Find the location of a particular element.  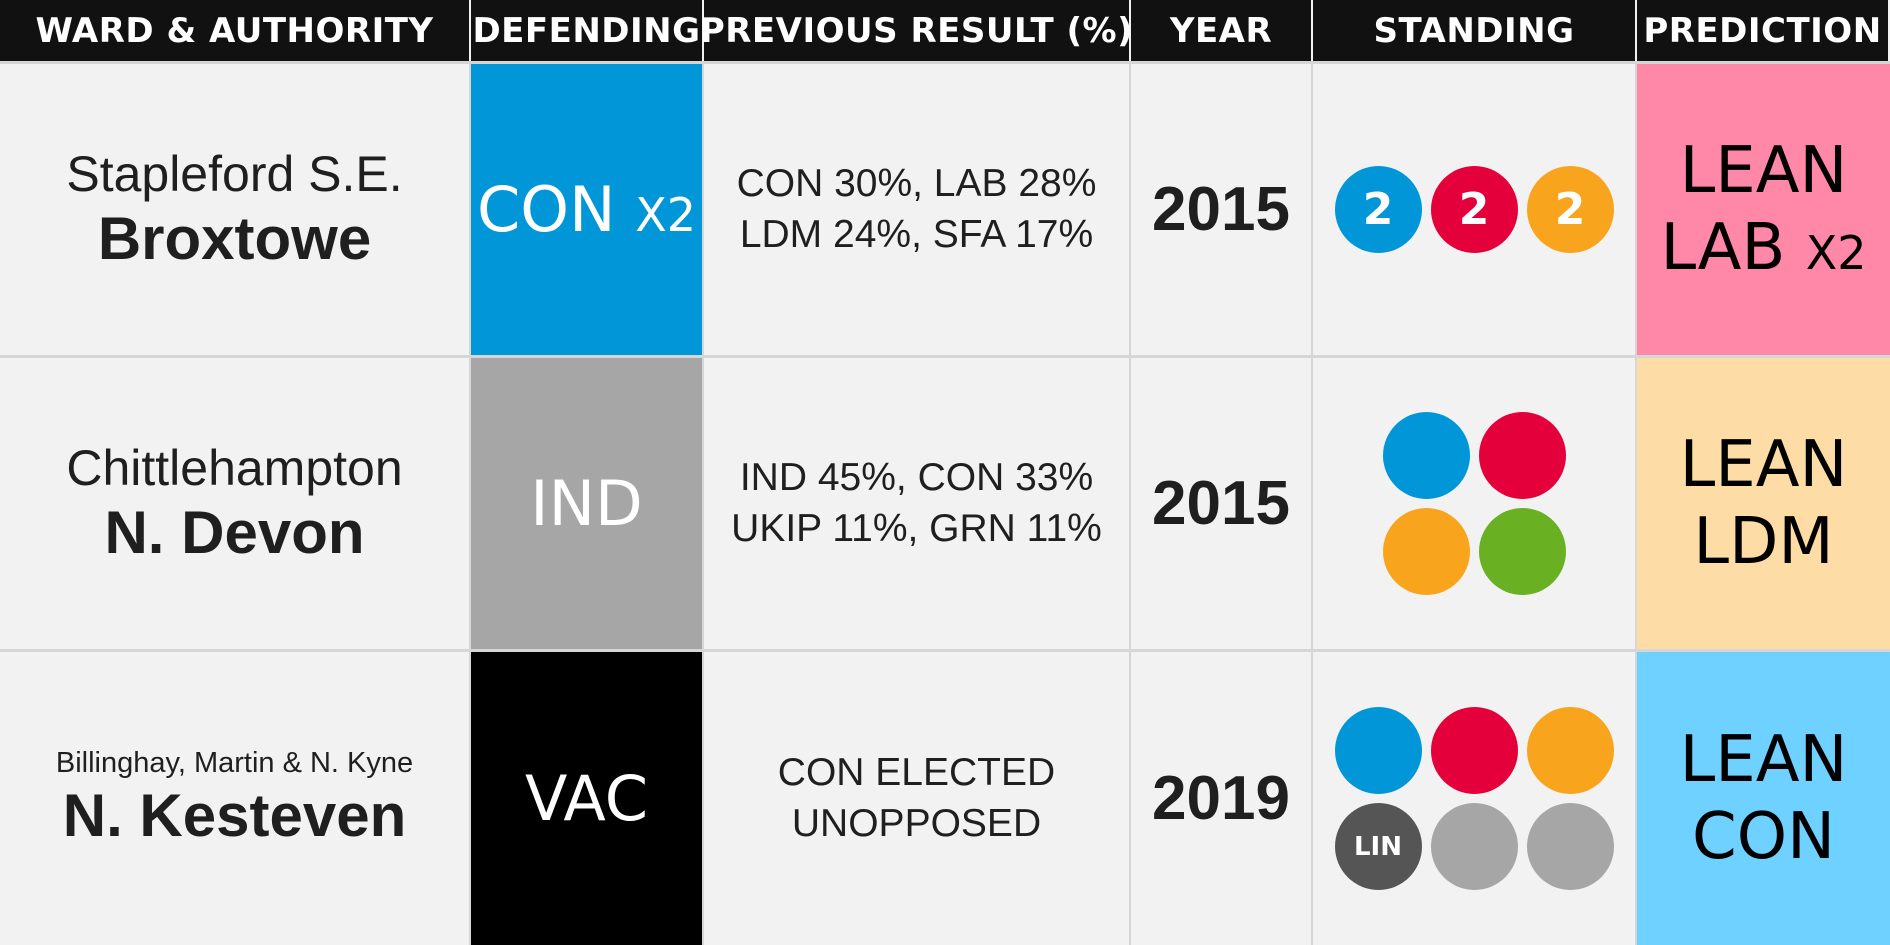

year-cell: 2019 is located at coordinates (1222, 797).